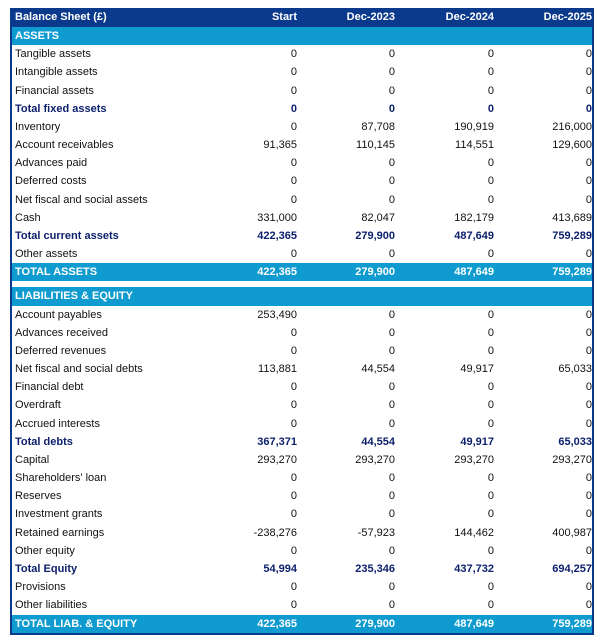 This screenshot has height=642, width=600. I want to click on cell-value: 44,554, so click(378, 441).